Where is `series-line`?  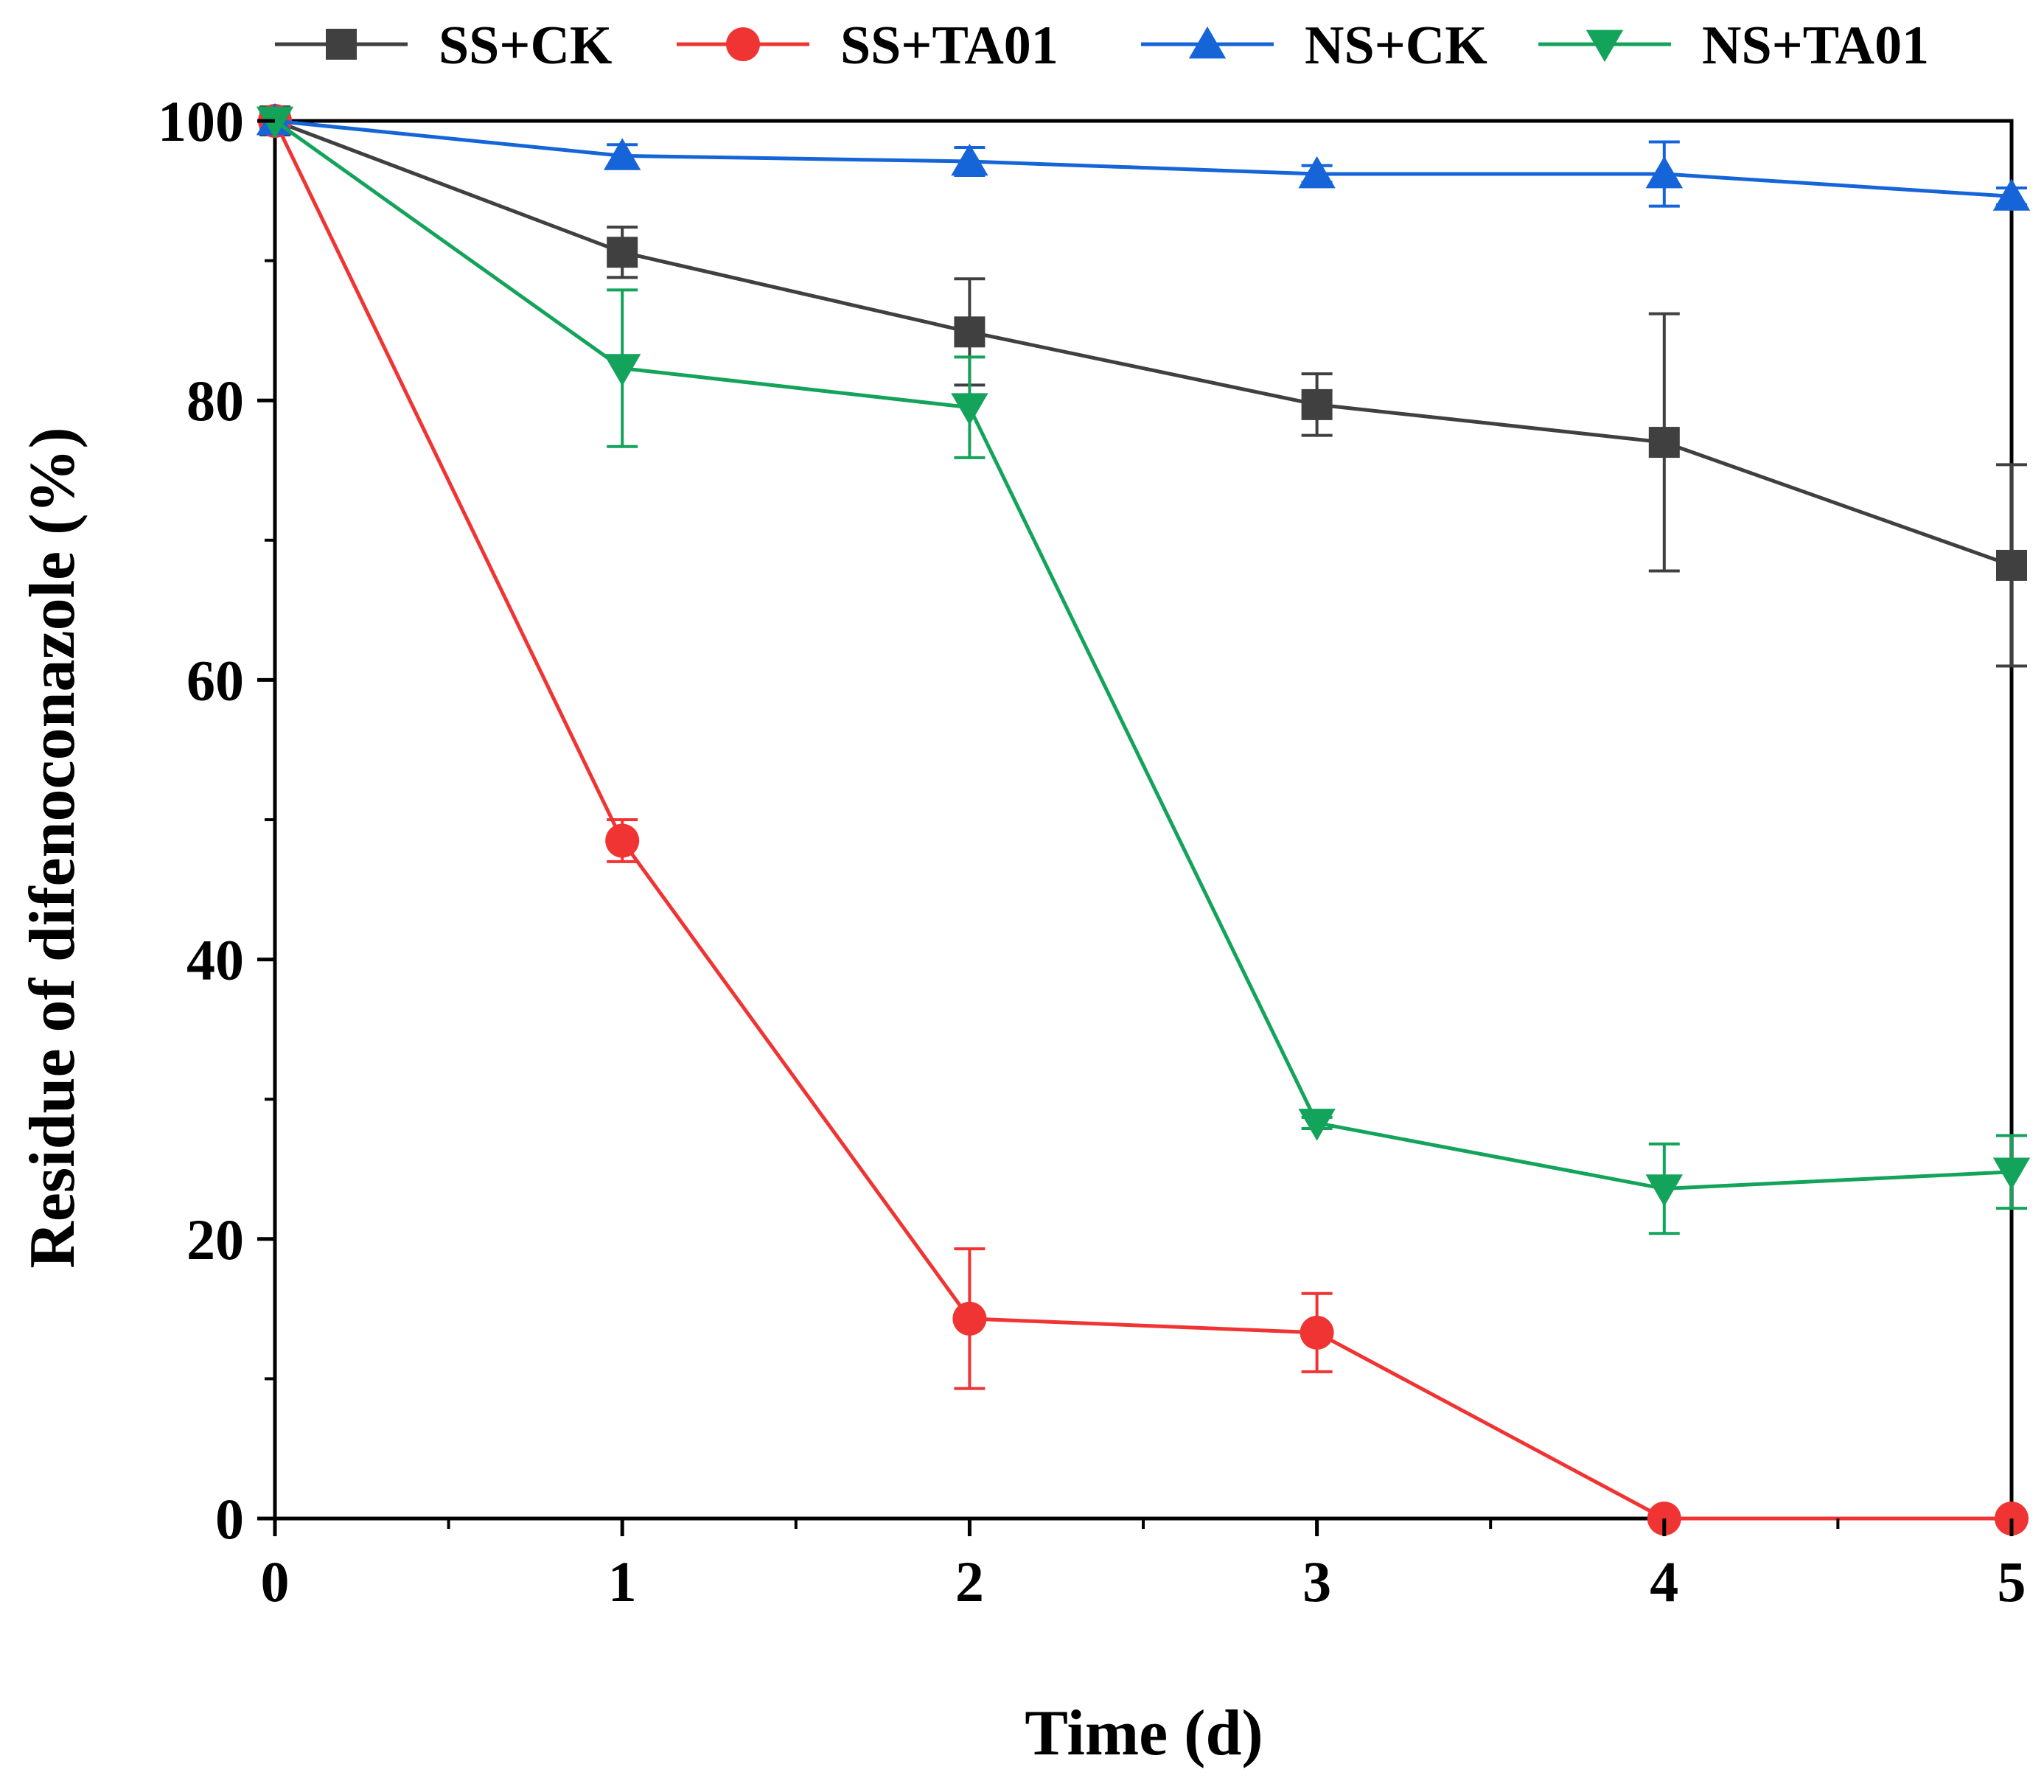
series-line is located at coordinates (1143, 158).